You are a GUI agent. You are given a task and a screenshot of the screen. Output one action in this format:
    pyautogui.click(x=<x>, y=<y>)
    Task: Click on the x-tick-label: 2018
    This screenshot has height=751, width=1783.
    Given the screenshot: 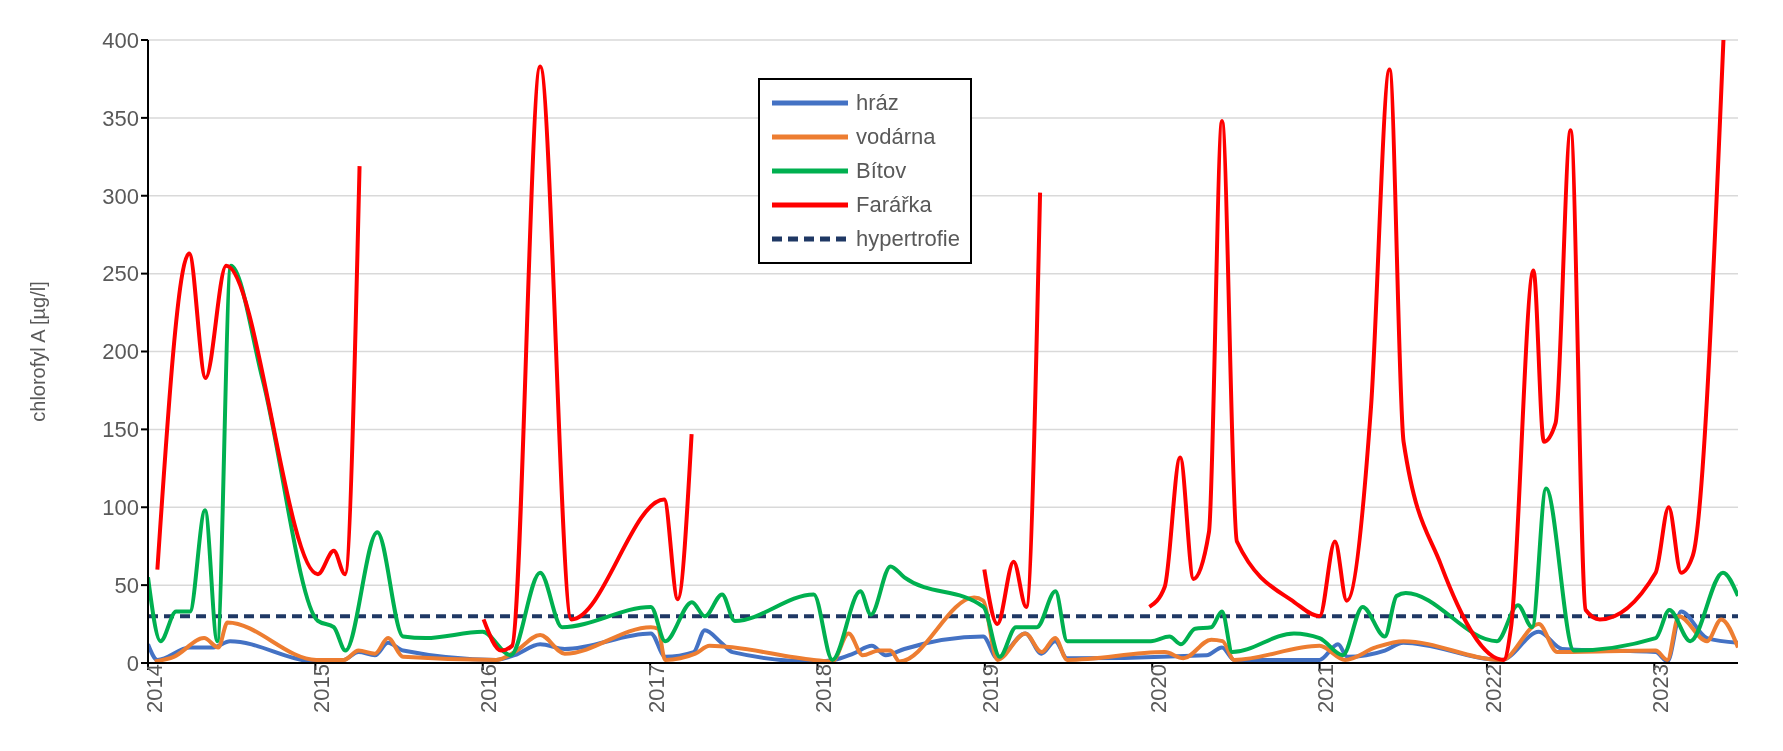 What is the action you would take?
    pyautogui.click(x=824, y=688)
    